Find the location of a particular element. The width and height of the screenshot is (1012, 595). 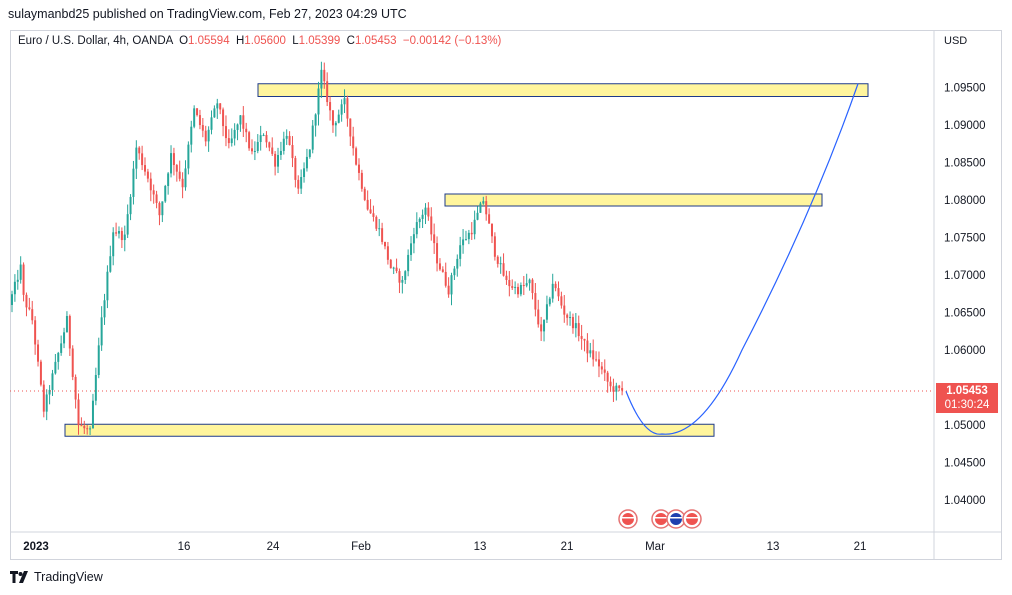

time-tick-label: Feb is located at coordinates (361, 547).